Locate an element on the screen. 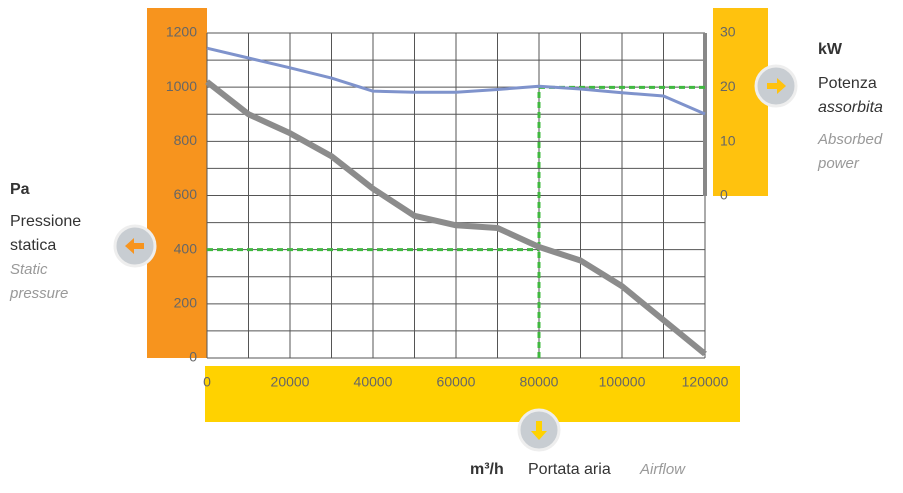 This screenshot has width=903, height=493. bottom-button is located at coordinates (539, 430).